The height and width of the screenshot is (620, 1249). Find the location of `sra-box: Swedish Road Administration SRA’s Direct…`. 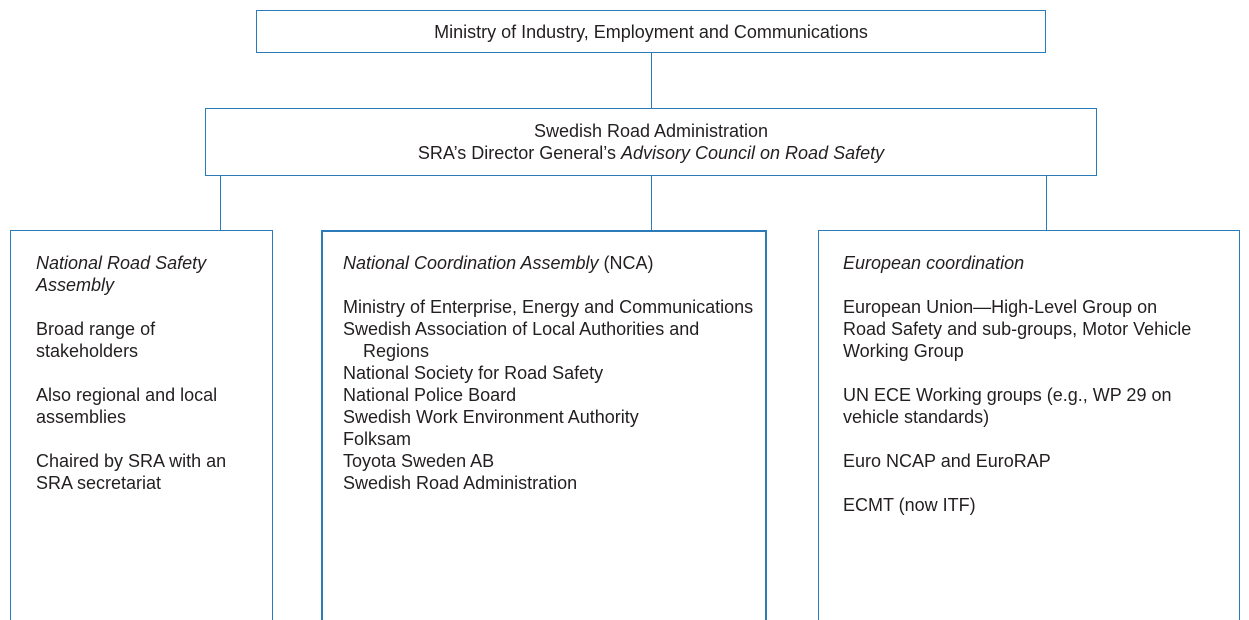

sra-box: Swedish Road Administration SRA’s Direct… is located at coordinates (651, 142).